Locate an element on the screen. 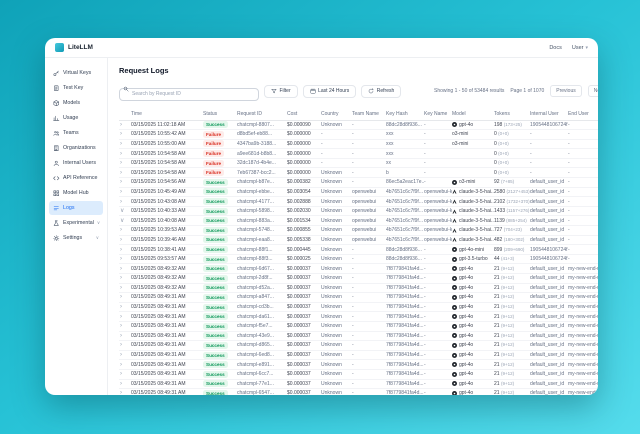 Image resolution: width=640 pixels, height=434 pixels. cell-cost: $0.003054 is located at coordinates (299, 191).